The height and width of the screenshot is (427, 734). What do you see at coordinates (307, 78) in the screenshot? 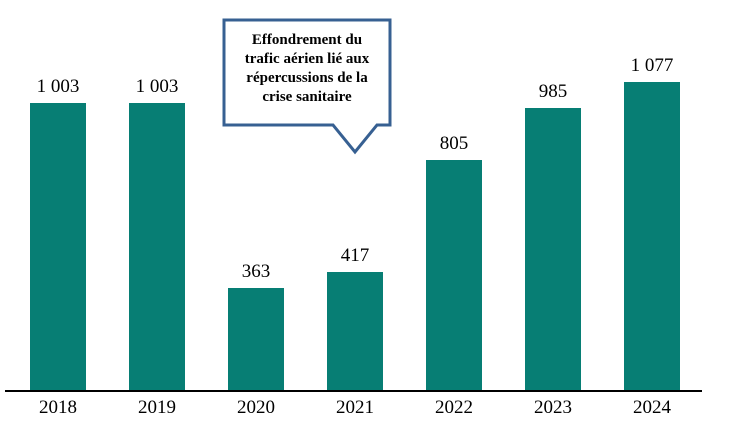
I see `callout-line: répercussions de la` at bounding box center [307, 78].